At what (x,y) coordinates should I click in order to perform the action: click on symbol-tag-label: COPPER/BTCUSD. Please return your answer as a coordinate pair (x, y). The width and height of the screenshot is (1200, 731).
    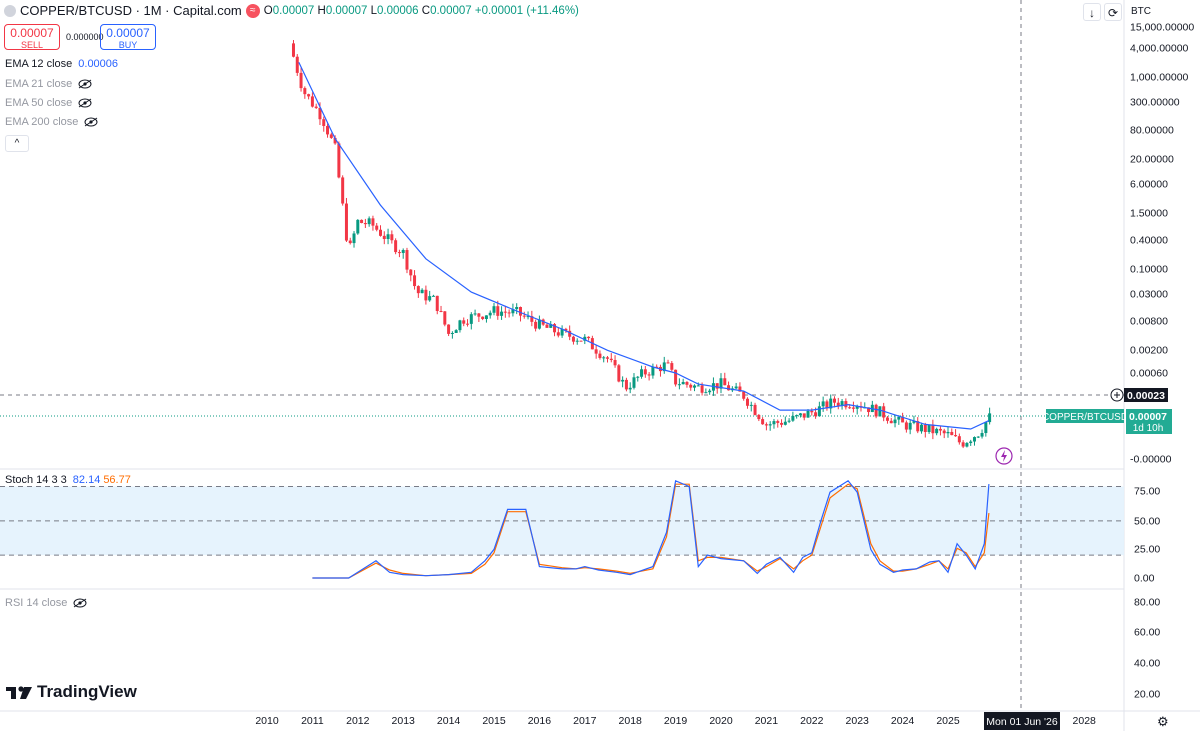
    Looking at the image, I should click on (1085, 417).